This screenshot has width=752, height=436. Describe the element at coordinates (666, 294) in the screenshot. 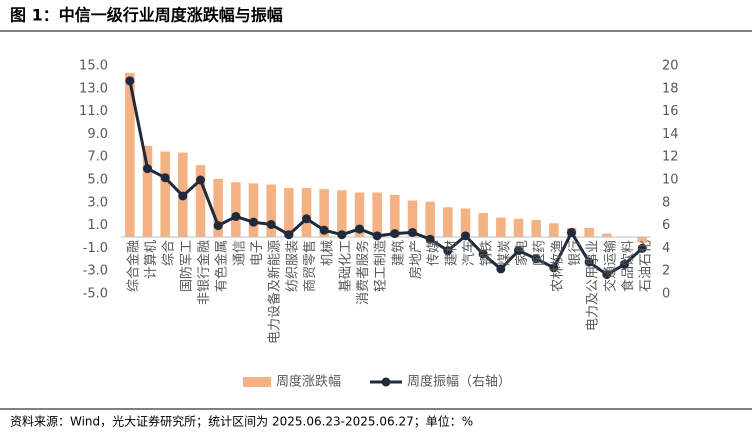

I see `y2-tick-label: 0` at that location.